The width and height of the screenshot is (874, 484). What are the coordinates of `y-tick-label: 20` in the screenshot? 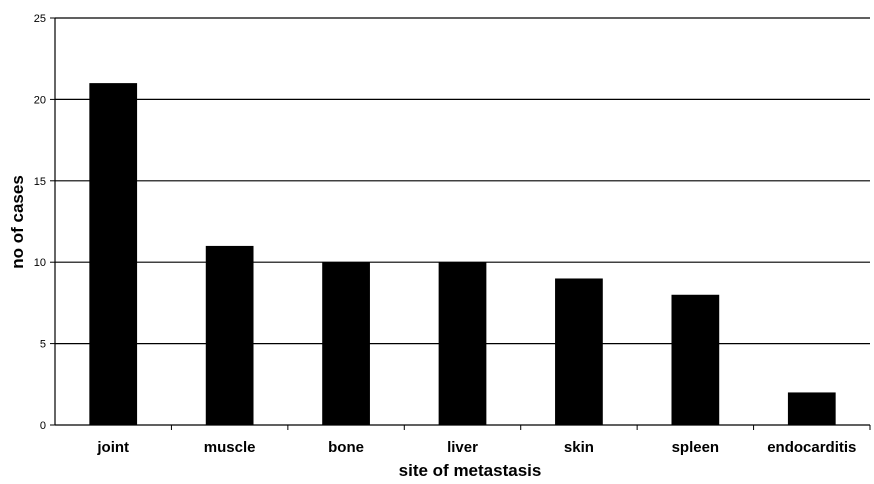 It's located at (40, 100).